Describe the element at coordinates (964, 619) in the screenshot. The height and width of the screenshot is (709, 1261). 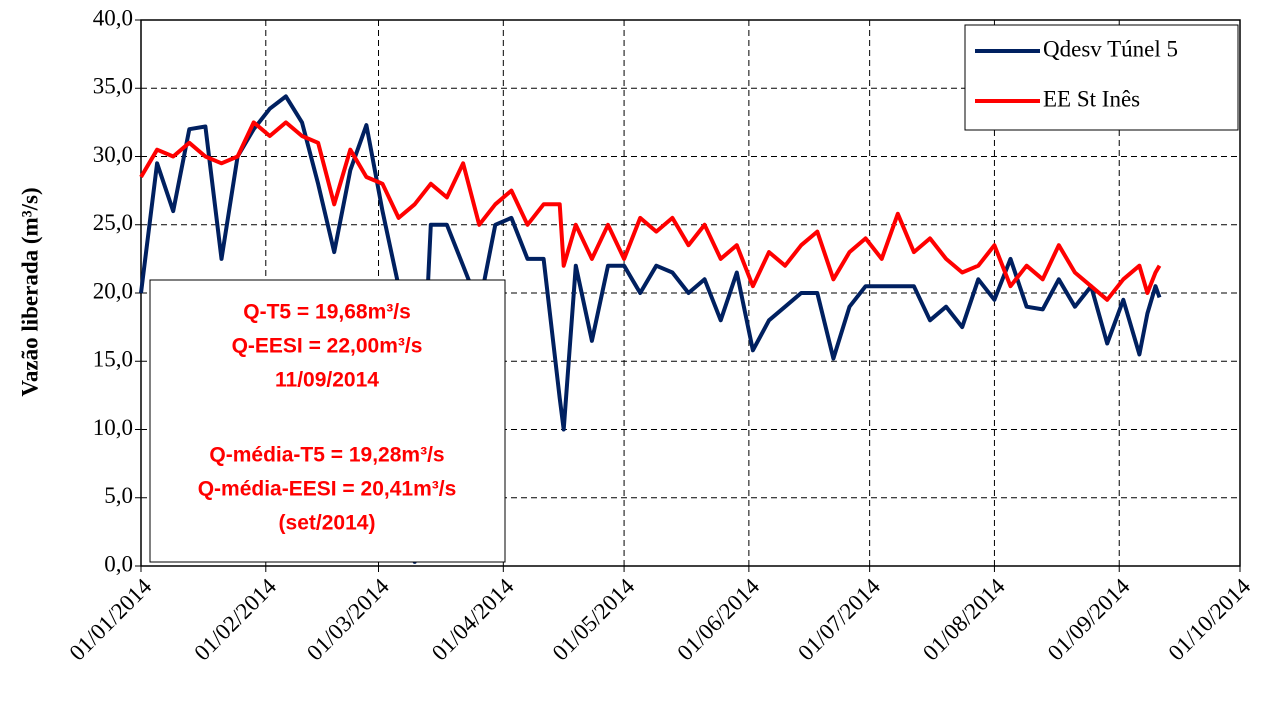
I see `x-tick-label: 01/08/2014` at that location.